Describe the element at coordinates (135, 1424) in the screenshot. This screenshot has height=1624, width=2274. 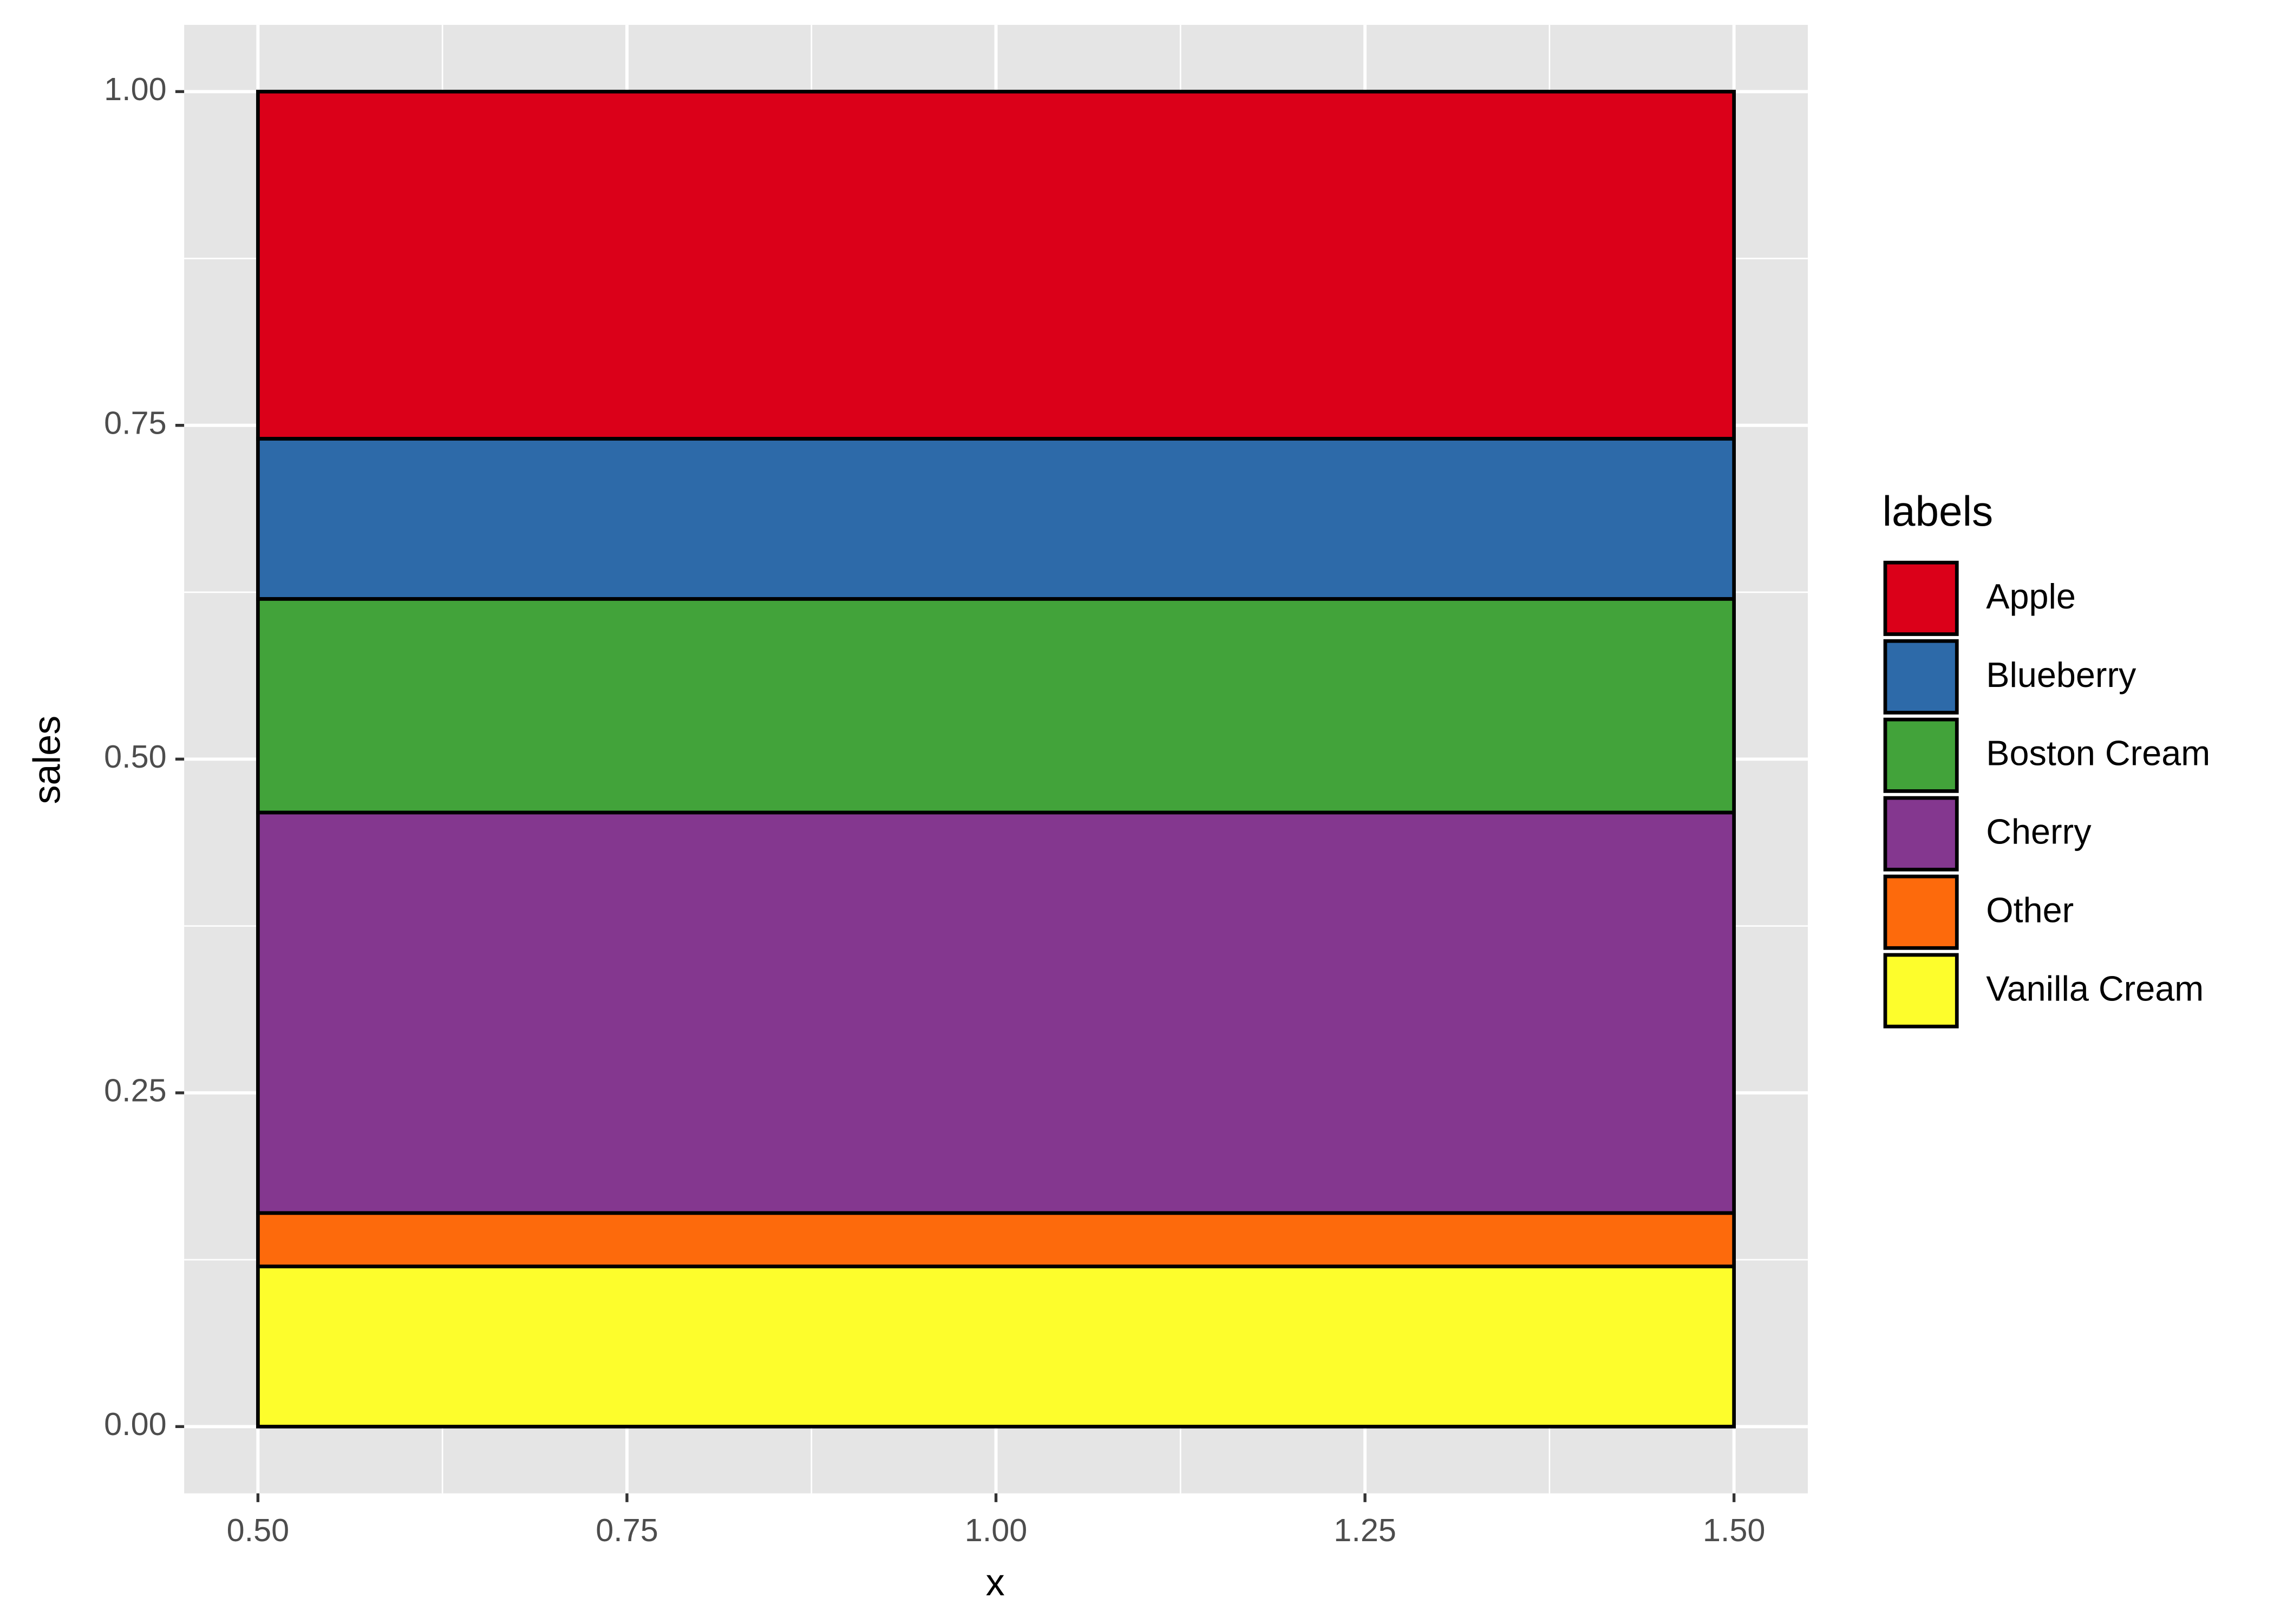
I see `y-tick-label: 0.00` at that location.